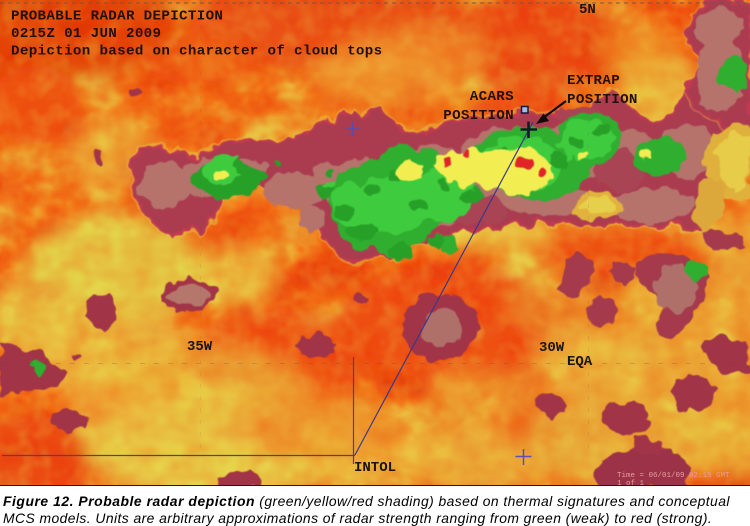  What do you see at coordinates (673, 476) in the screenshot?
I see `svg-text: Time = 06/01/09 02:15 GMT` at bounding box center [673, 476].